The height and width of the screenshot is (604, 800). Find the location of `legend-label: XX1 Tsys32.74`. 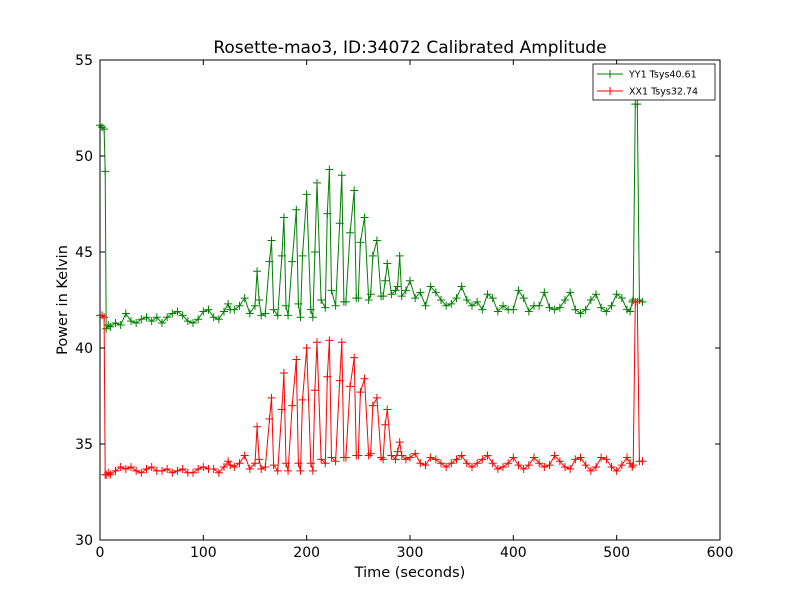

legend-label: XX1 Tsys32.74 is located at coordinates (663, 92).